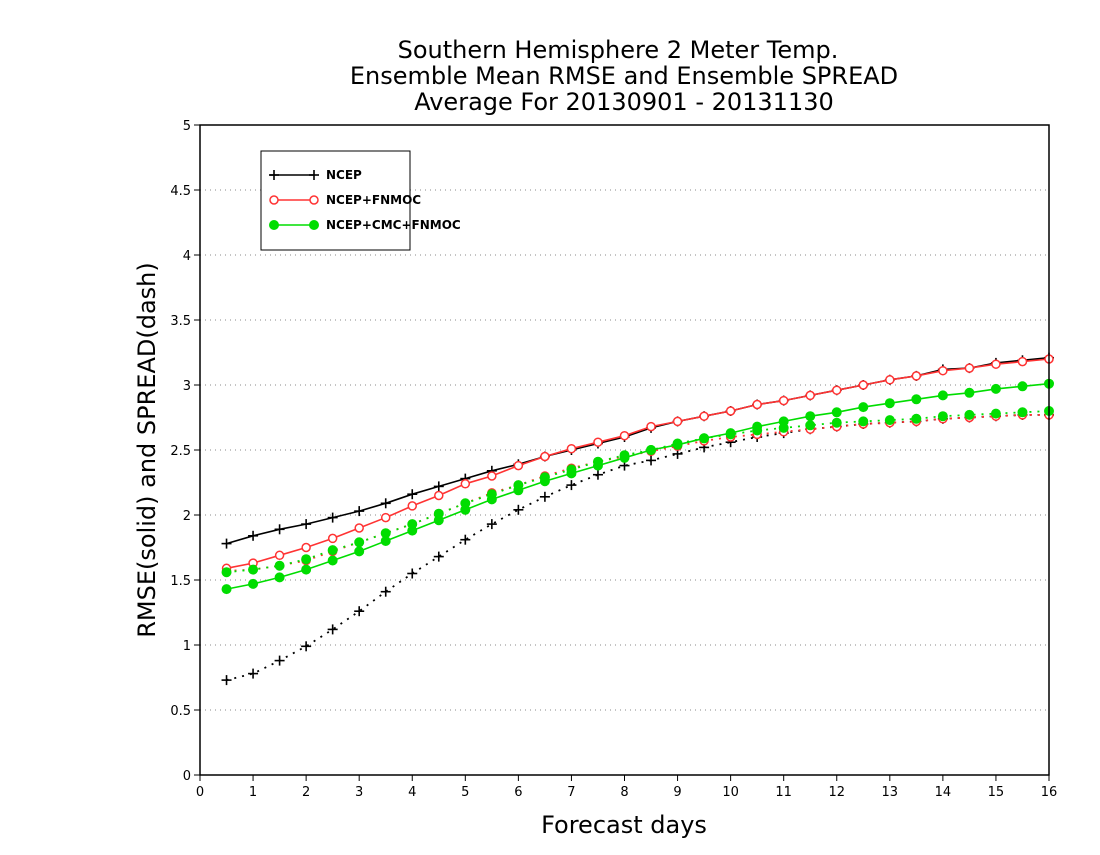  Describe the element at coordinates (344, 175) in the screenshot. I see `legend-label: NCEP` at that location.